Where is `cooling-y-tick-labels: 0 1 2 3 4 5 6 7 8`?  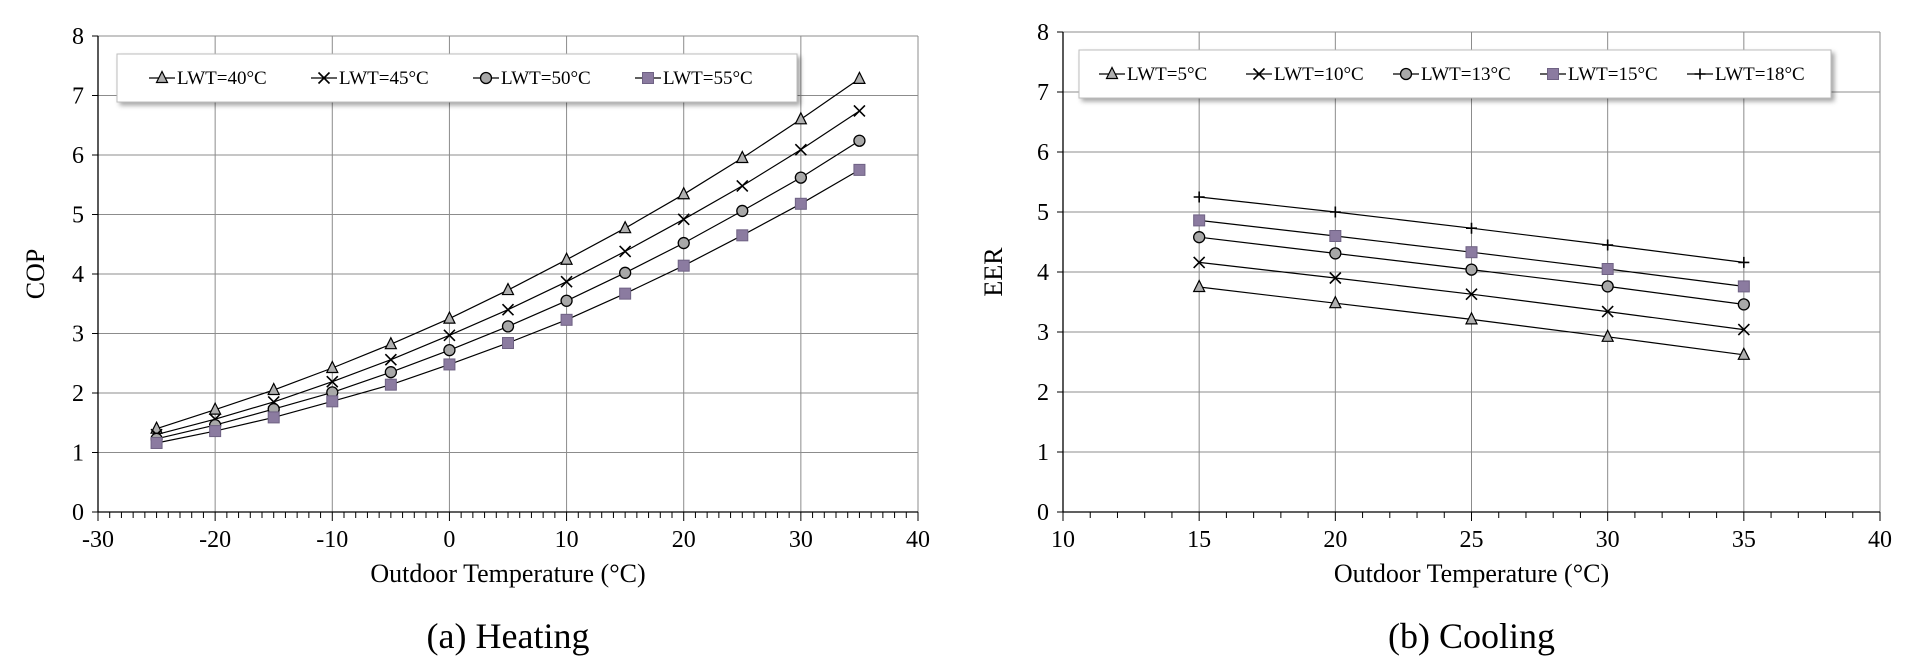
cooling-y-tick-labels: 0 1 2 3 4 5 6 7 8 is located at coordinates (1043, 273).